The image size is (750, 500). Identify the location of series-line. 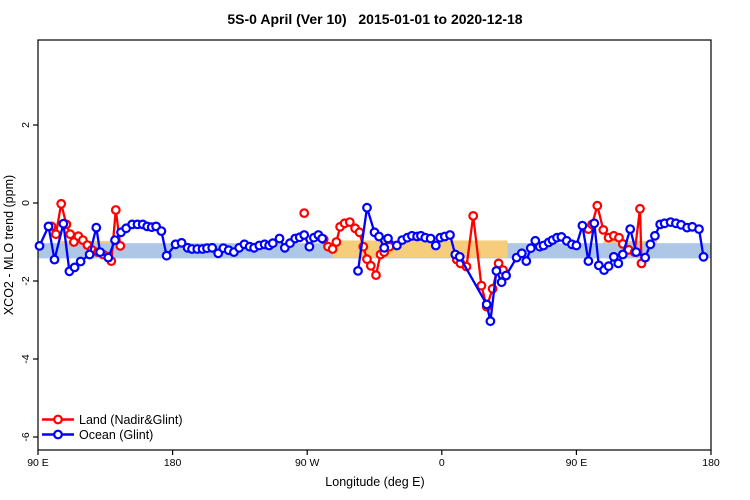
(530, 264).